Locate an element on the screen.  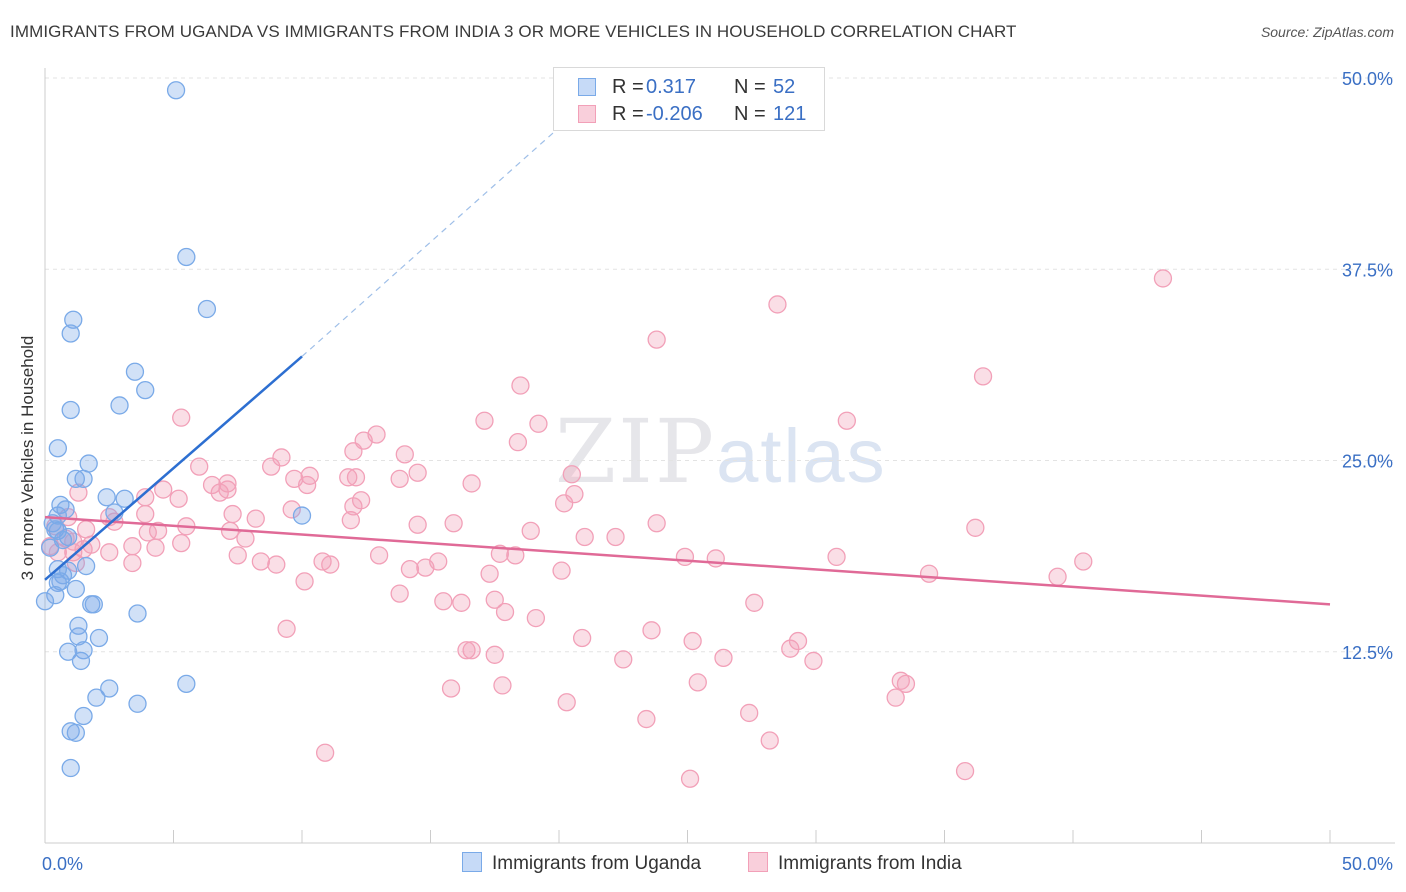
legend-n-value: 121 is located at coordinates (790, 114).